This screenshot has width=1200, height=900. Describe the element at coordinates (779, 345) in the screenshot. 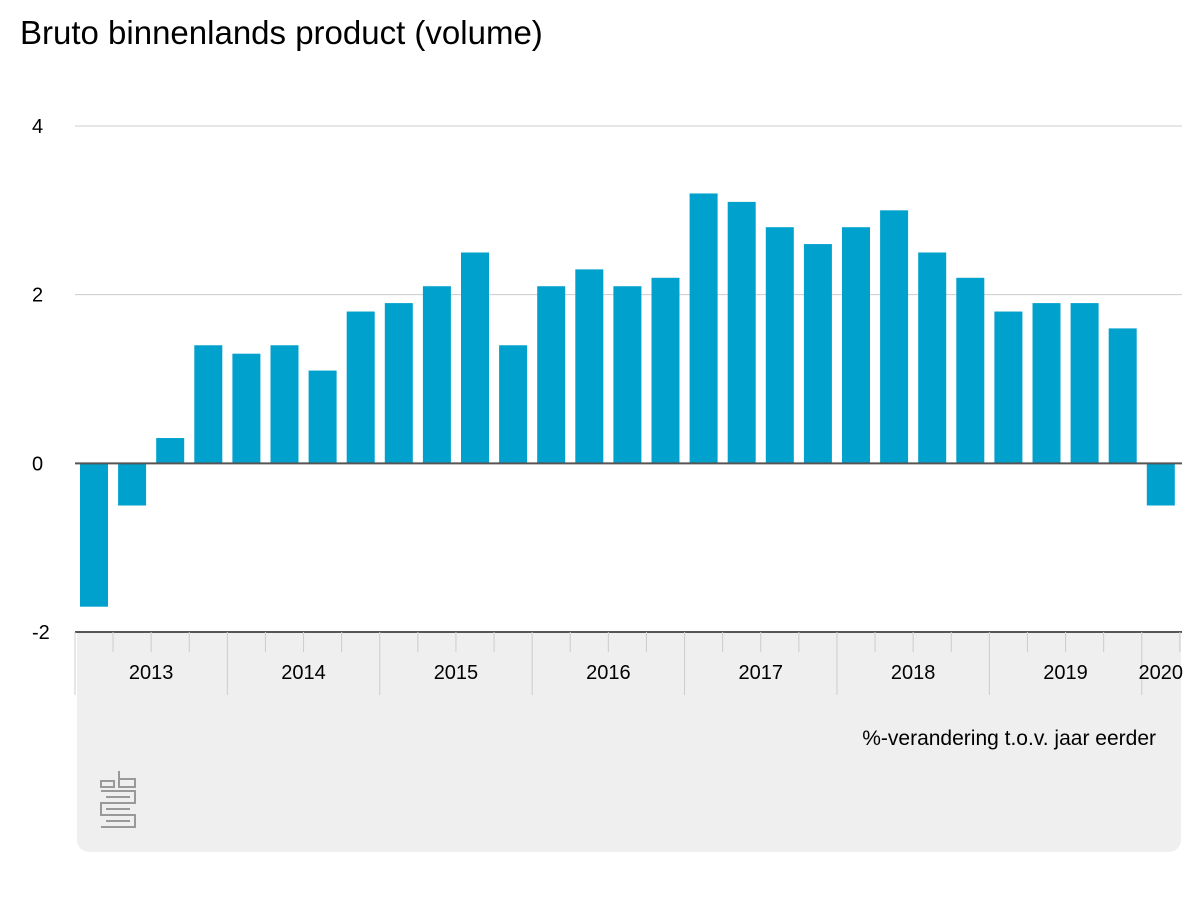

I see `bar-2017-q3` at that location.